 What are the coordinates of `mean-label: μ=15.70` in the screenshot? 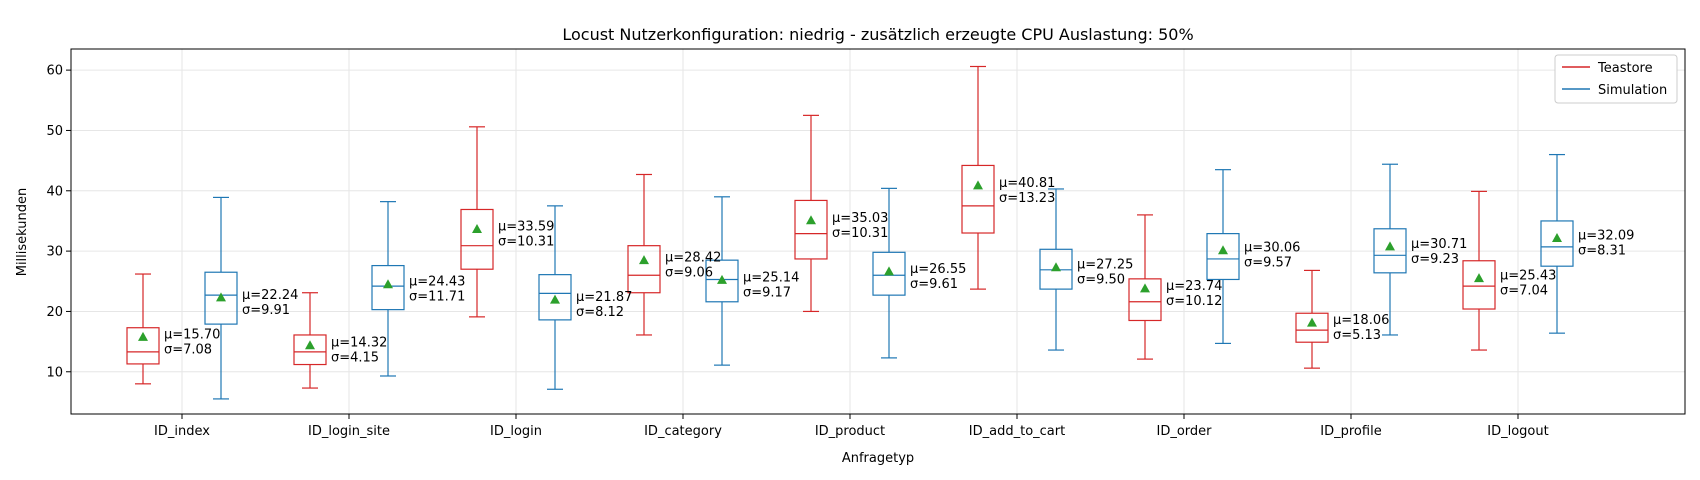 It's located at (192, 334).